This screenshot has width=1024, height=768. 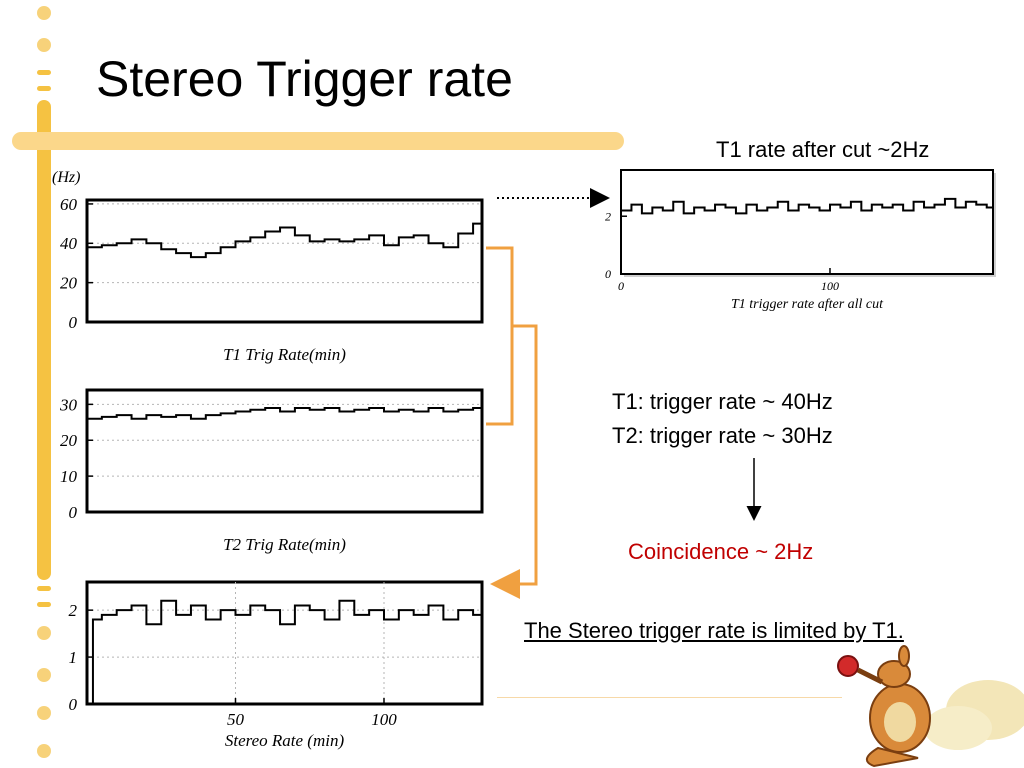 I want to click on footer-divider, so click(x=669, y=697).